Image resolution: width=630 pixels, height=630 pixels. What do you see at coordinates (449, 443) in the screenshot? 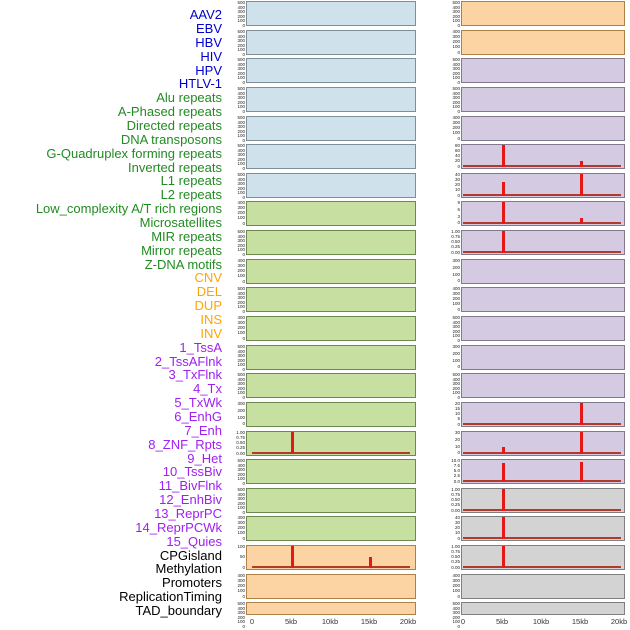
I see `y-axis-ticks: 30 20 10 0` at bounding box center [449, 443].